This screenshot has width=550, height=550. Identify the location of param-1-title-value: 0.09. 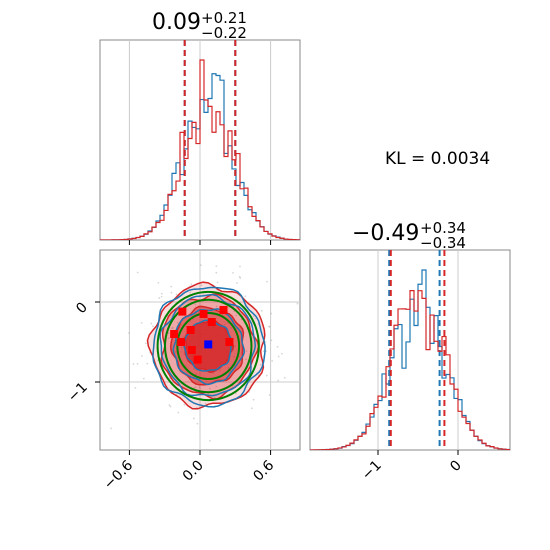
(176, 22).